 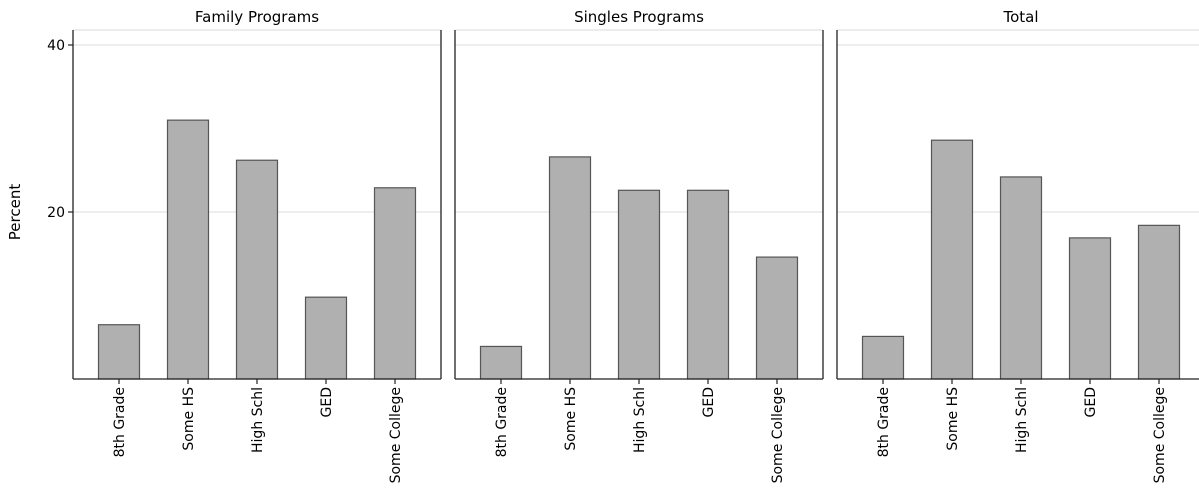 I want to click on panel-title: Family Programs, so click(x=257, y=17).